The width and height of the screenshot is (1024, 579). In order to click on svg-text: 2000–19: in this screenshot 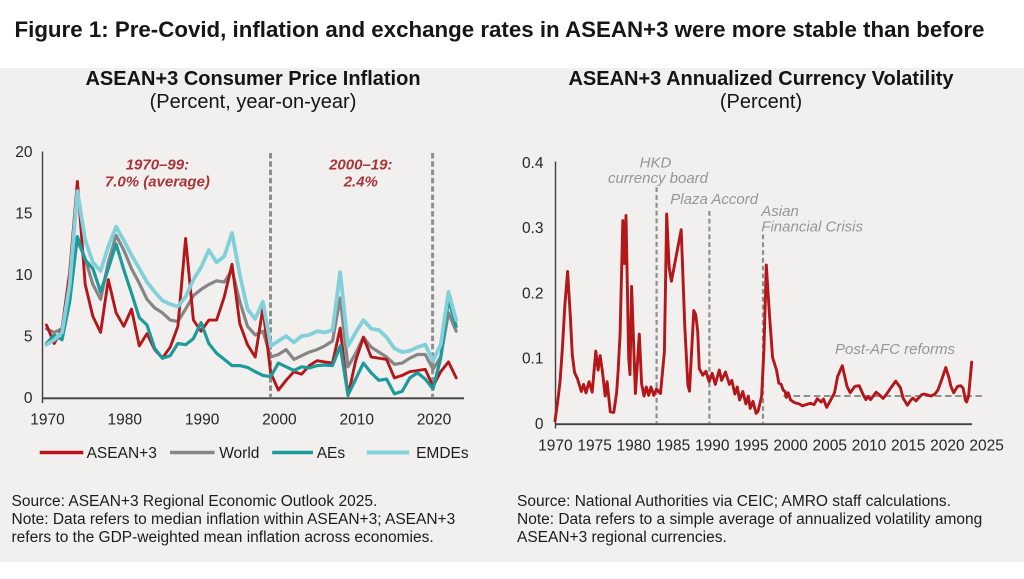, I will do `click(360, 165)`.